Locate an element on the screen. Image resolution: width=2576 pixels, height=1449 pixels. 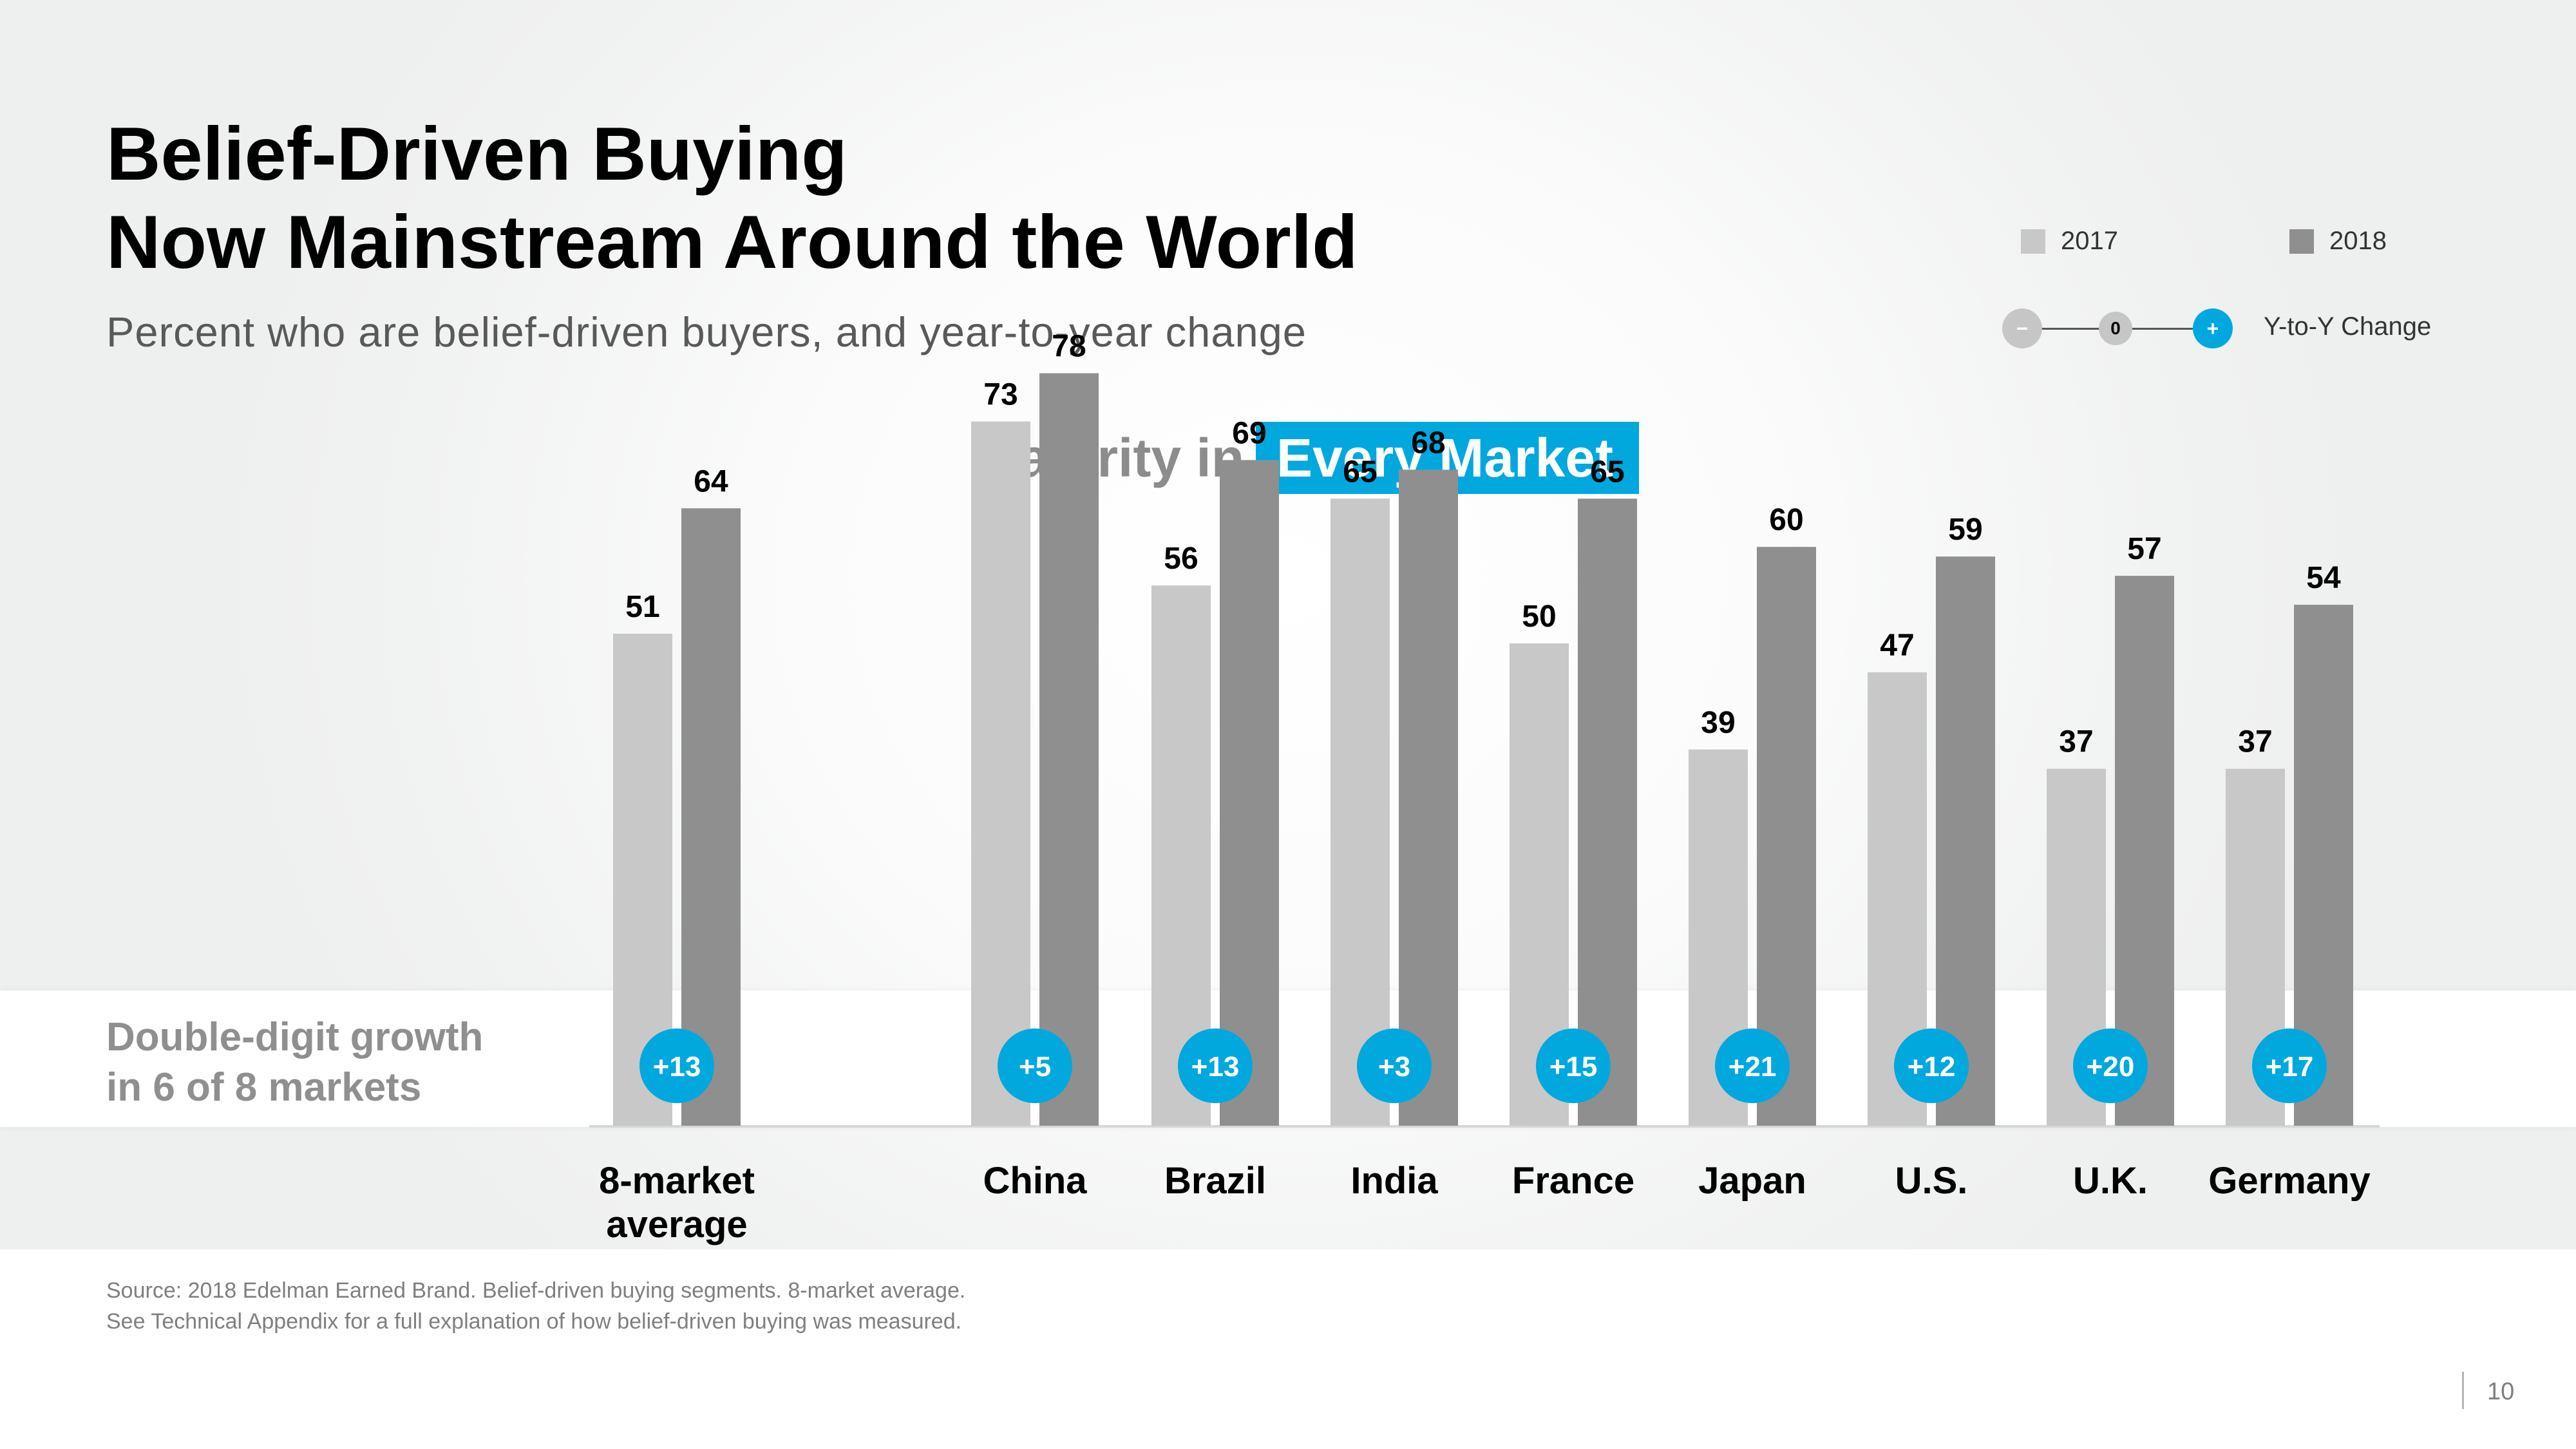
category-label: Brazil is located at coordinates (1215, 1181).